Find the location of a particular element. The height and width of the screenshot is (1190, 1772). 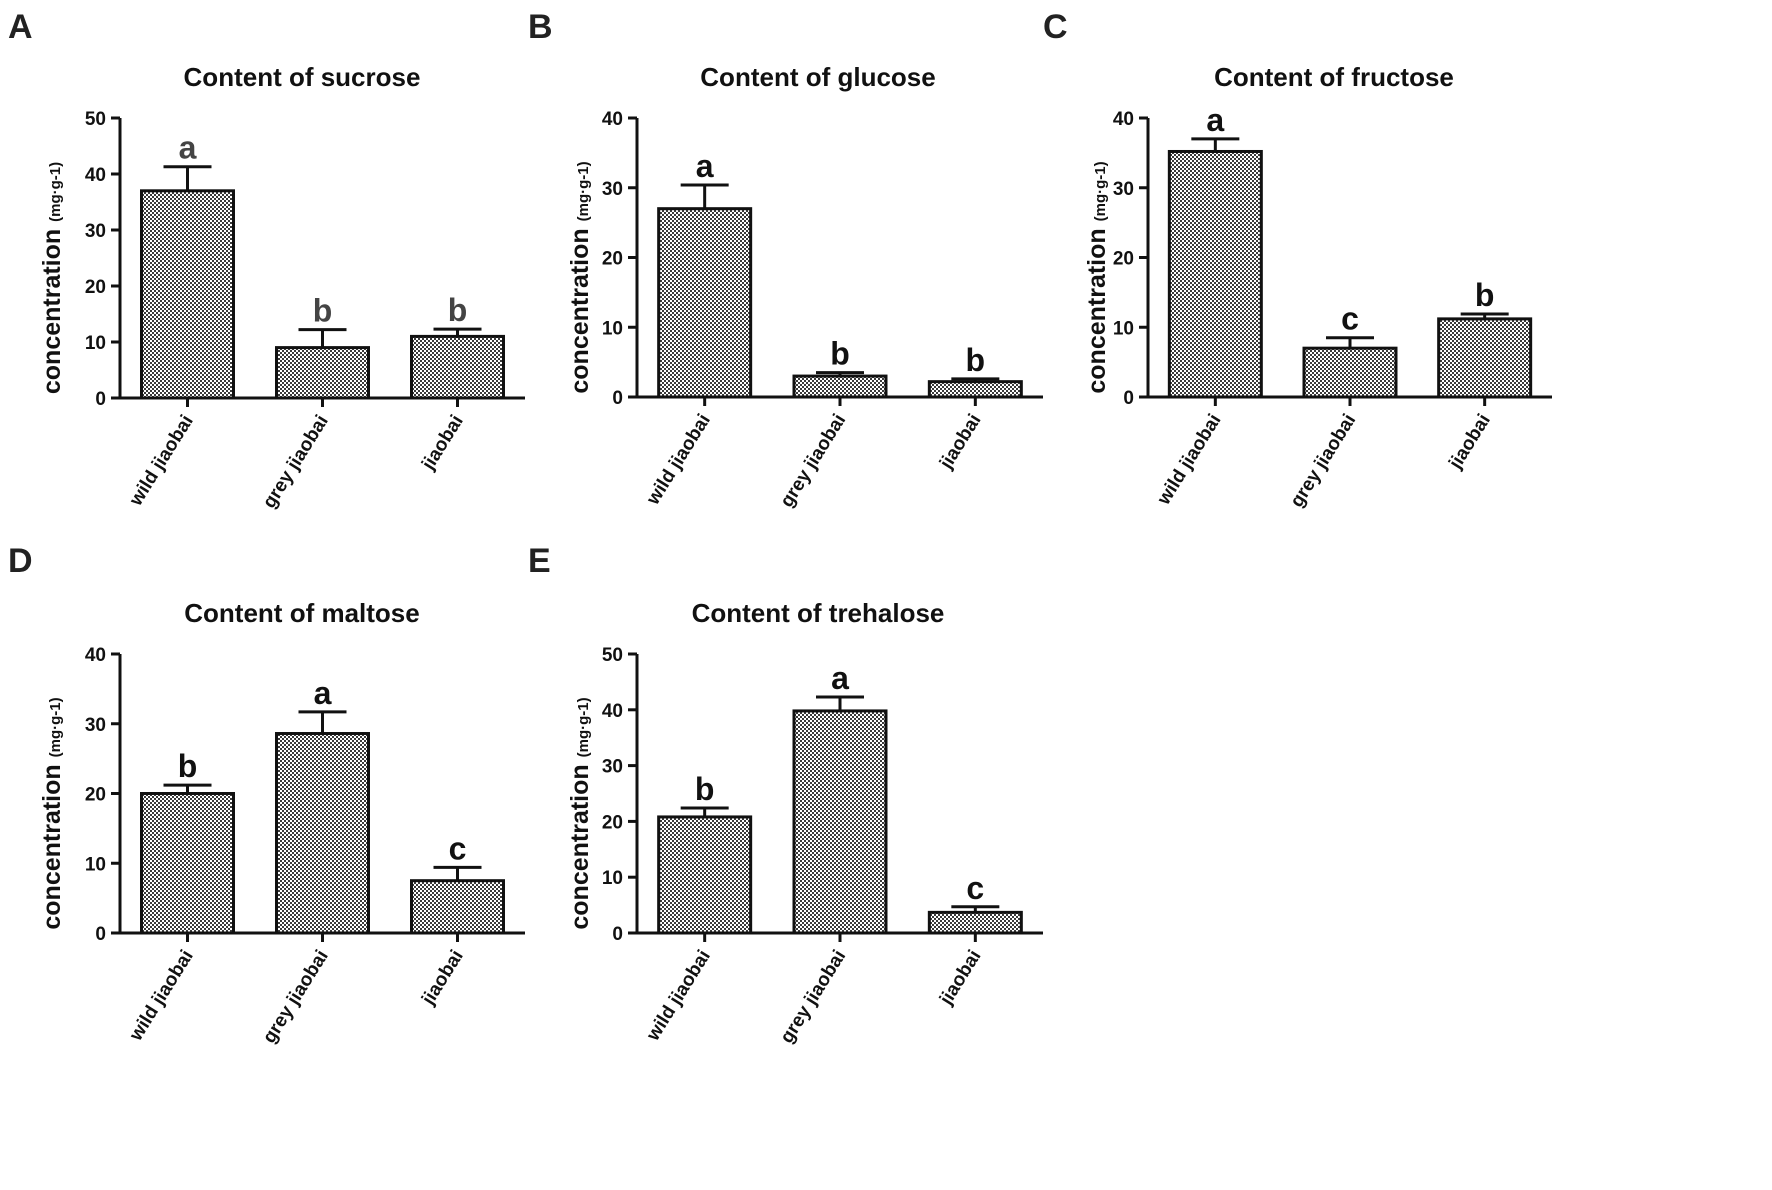

chart-title: Content of maltose is located at coordinates (301, 613).